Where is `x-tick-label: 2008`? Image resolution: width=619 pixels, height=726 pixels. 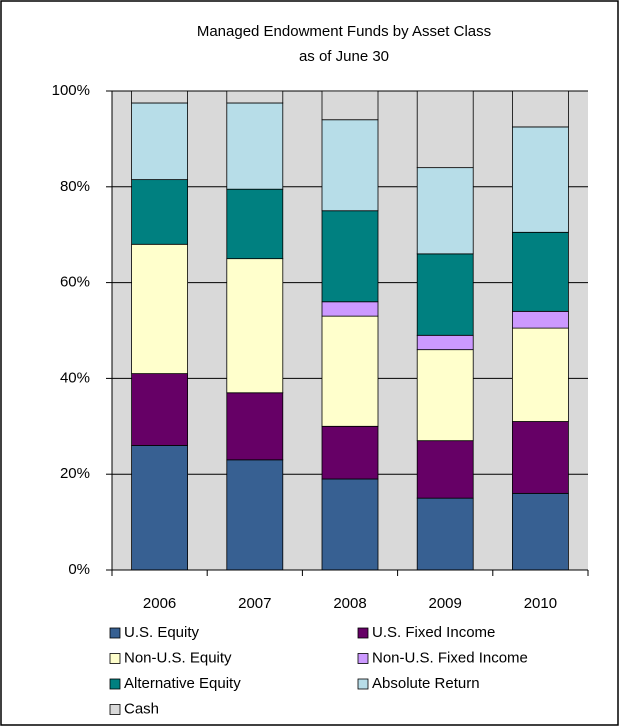 x-tick-label: 2008 is located at coordinates (349, 603).